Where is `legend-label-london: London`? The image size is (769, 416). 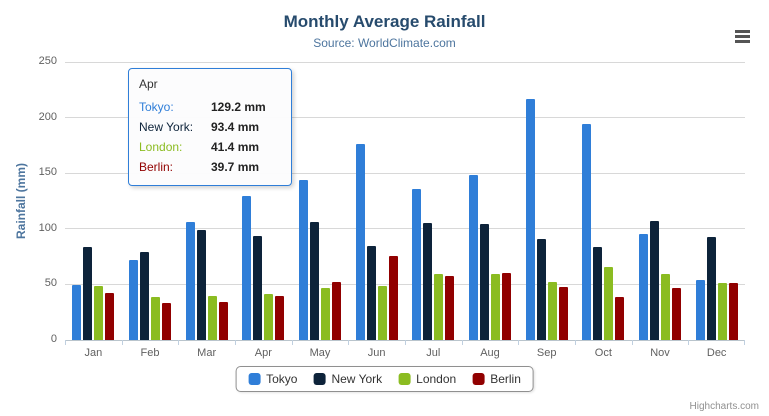
legend-label-london: London is located at coordinates (436, 379).